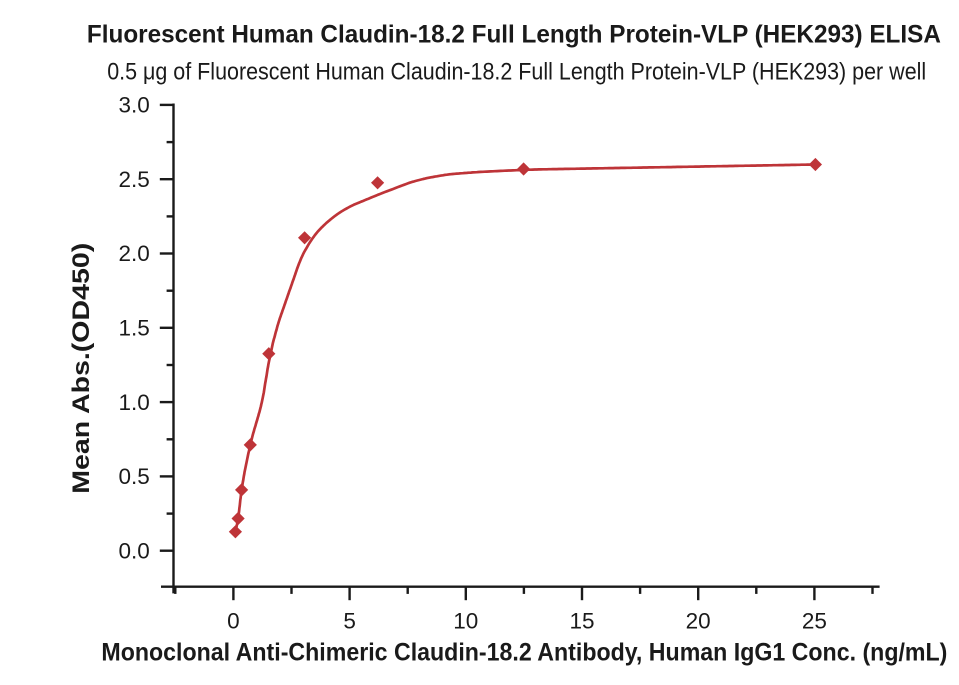 Image resolution: width=959 pixels, height=685 pixels. What do you see at coordinates (134, 179) in the screenshot?
I see `svg-text: 2.5` at bounding box center [134, 179].